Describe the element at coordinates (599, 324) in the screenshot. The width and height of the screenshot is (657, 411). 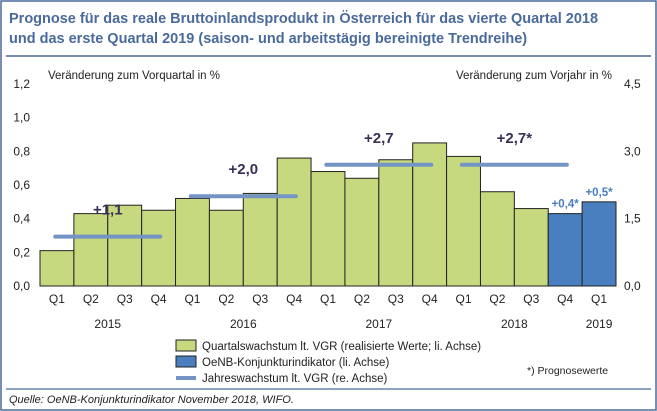
I see `year-label: 2019` at that location.